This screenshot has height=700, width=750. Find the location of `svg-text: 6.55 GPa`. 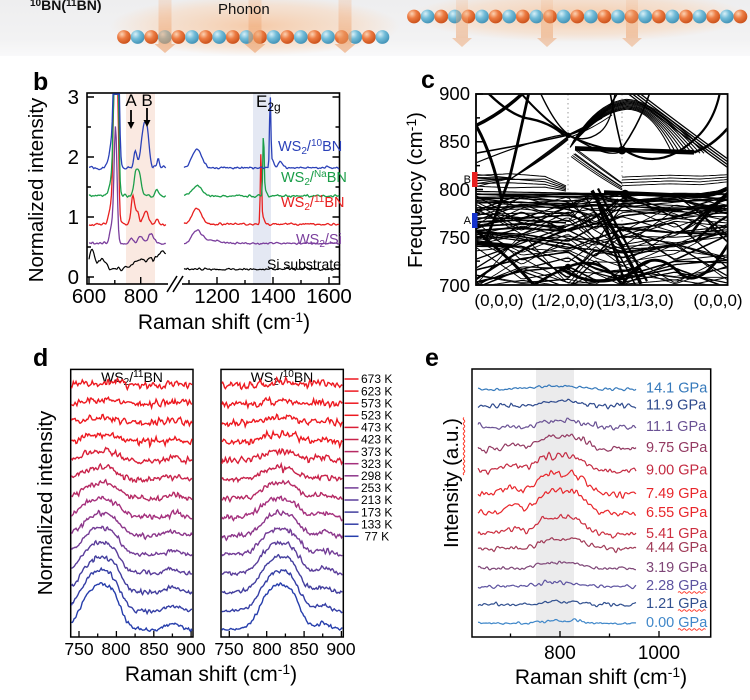

svg-text: 6.55 GPa is located at coordinates (677, 513).